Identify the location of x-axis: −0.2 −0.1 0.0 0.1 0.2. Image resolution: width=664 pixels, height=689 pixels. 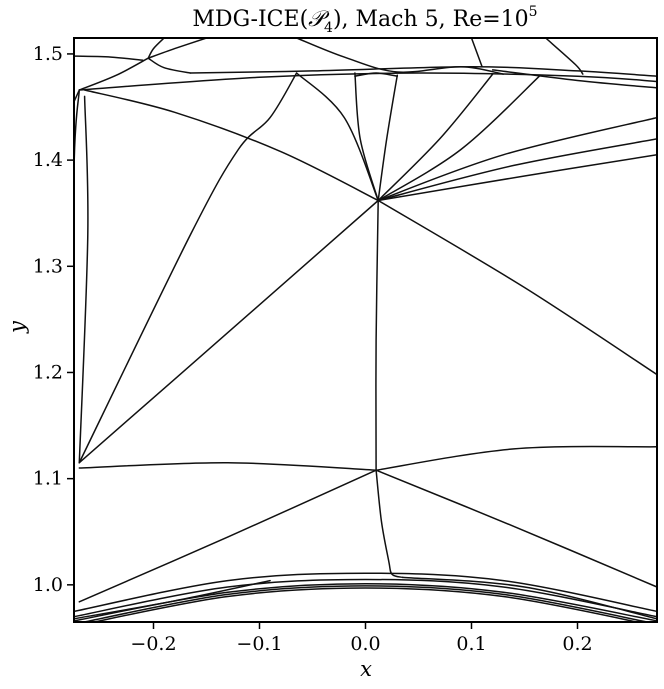
(361, 638).